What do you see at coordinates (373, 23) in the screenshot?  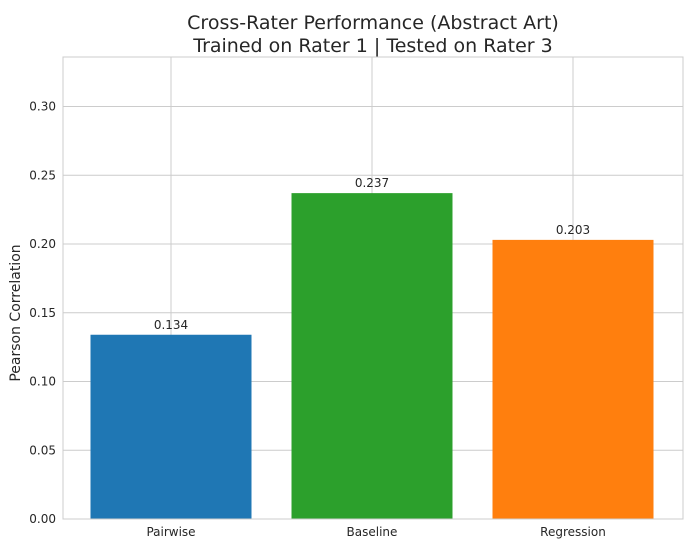 I see `chart-title-line-1: Cross-Rater Performance (Abstract Art)` at bounding box center [373, 23].